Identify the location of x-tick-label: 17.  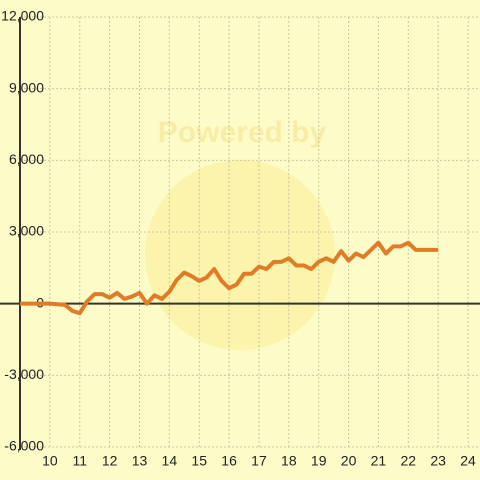
(259, 461).